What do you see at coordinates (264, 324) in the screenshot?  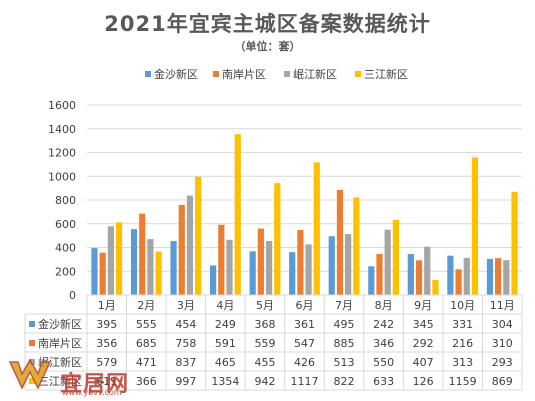 I see `data-label-0-4: 368` at bounding box center [264, 324].